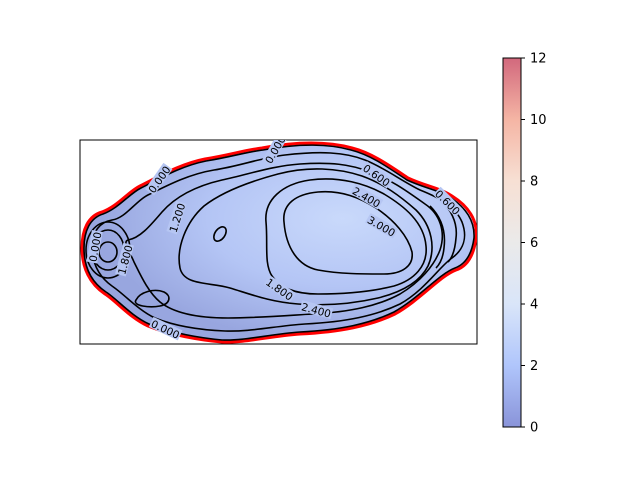  Describe the element at coordinates (152, 298) in the screenshot. I see `contour-pocket-lower-left` at that location.